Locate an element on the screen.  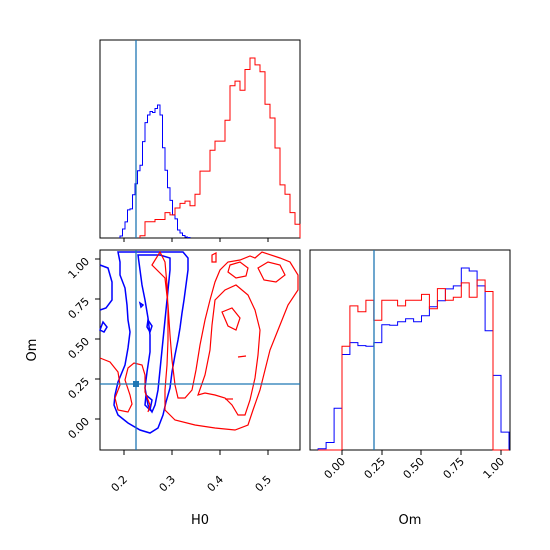
red-contour-left is located at coordinates (125, 385).